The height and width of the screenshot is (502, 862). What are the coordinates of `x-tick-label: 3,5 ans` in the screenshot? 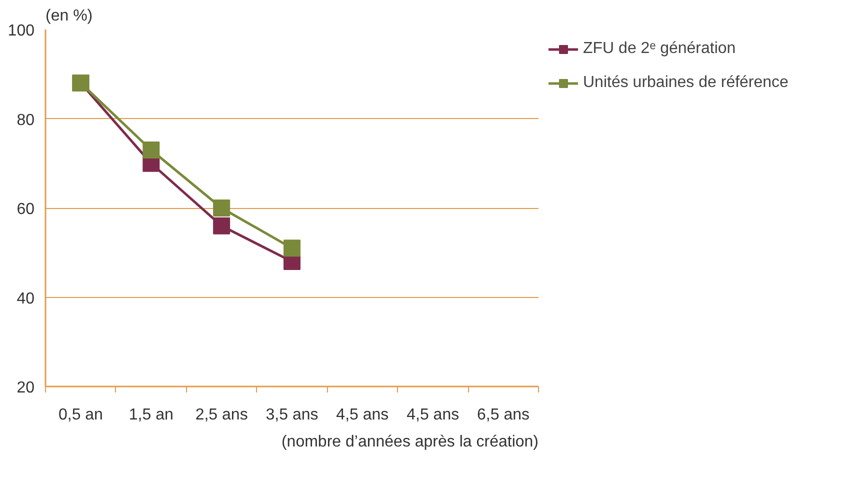 It's located at (292, 415).